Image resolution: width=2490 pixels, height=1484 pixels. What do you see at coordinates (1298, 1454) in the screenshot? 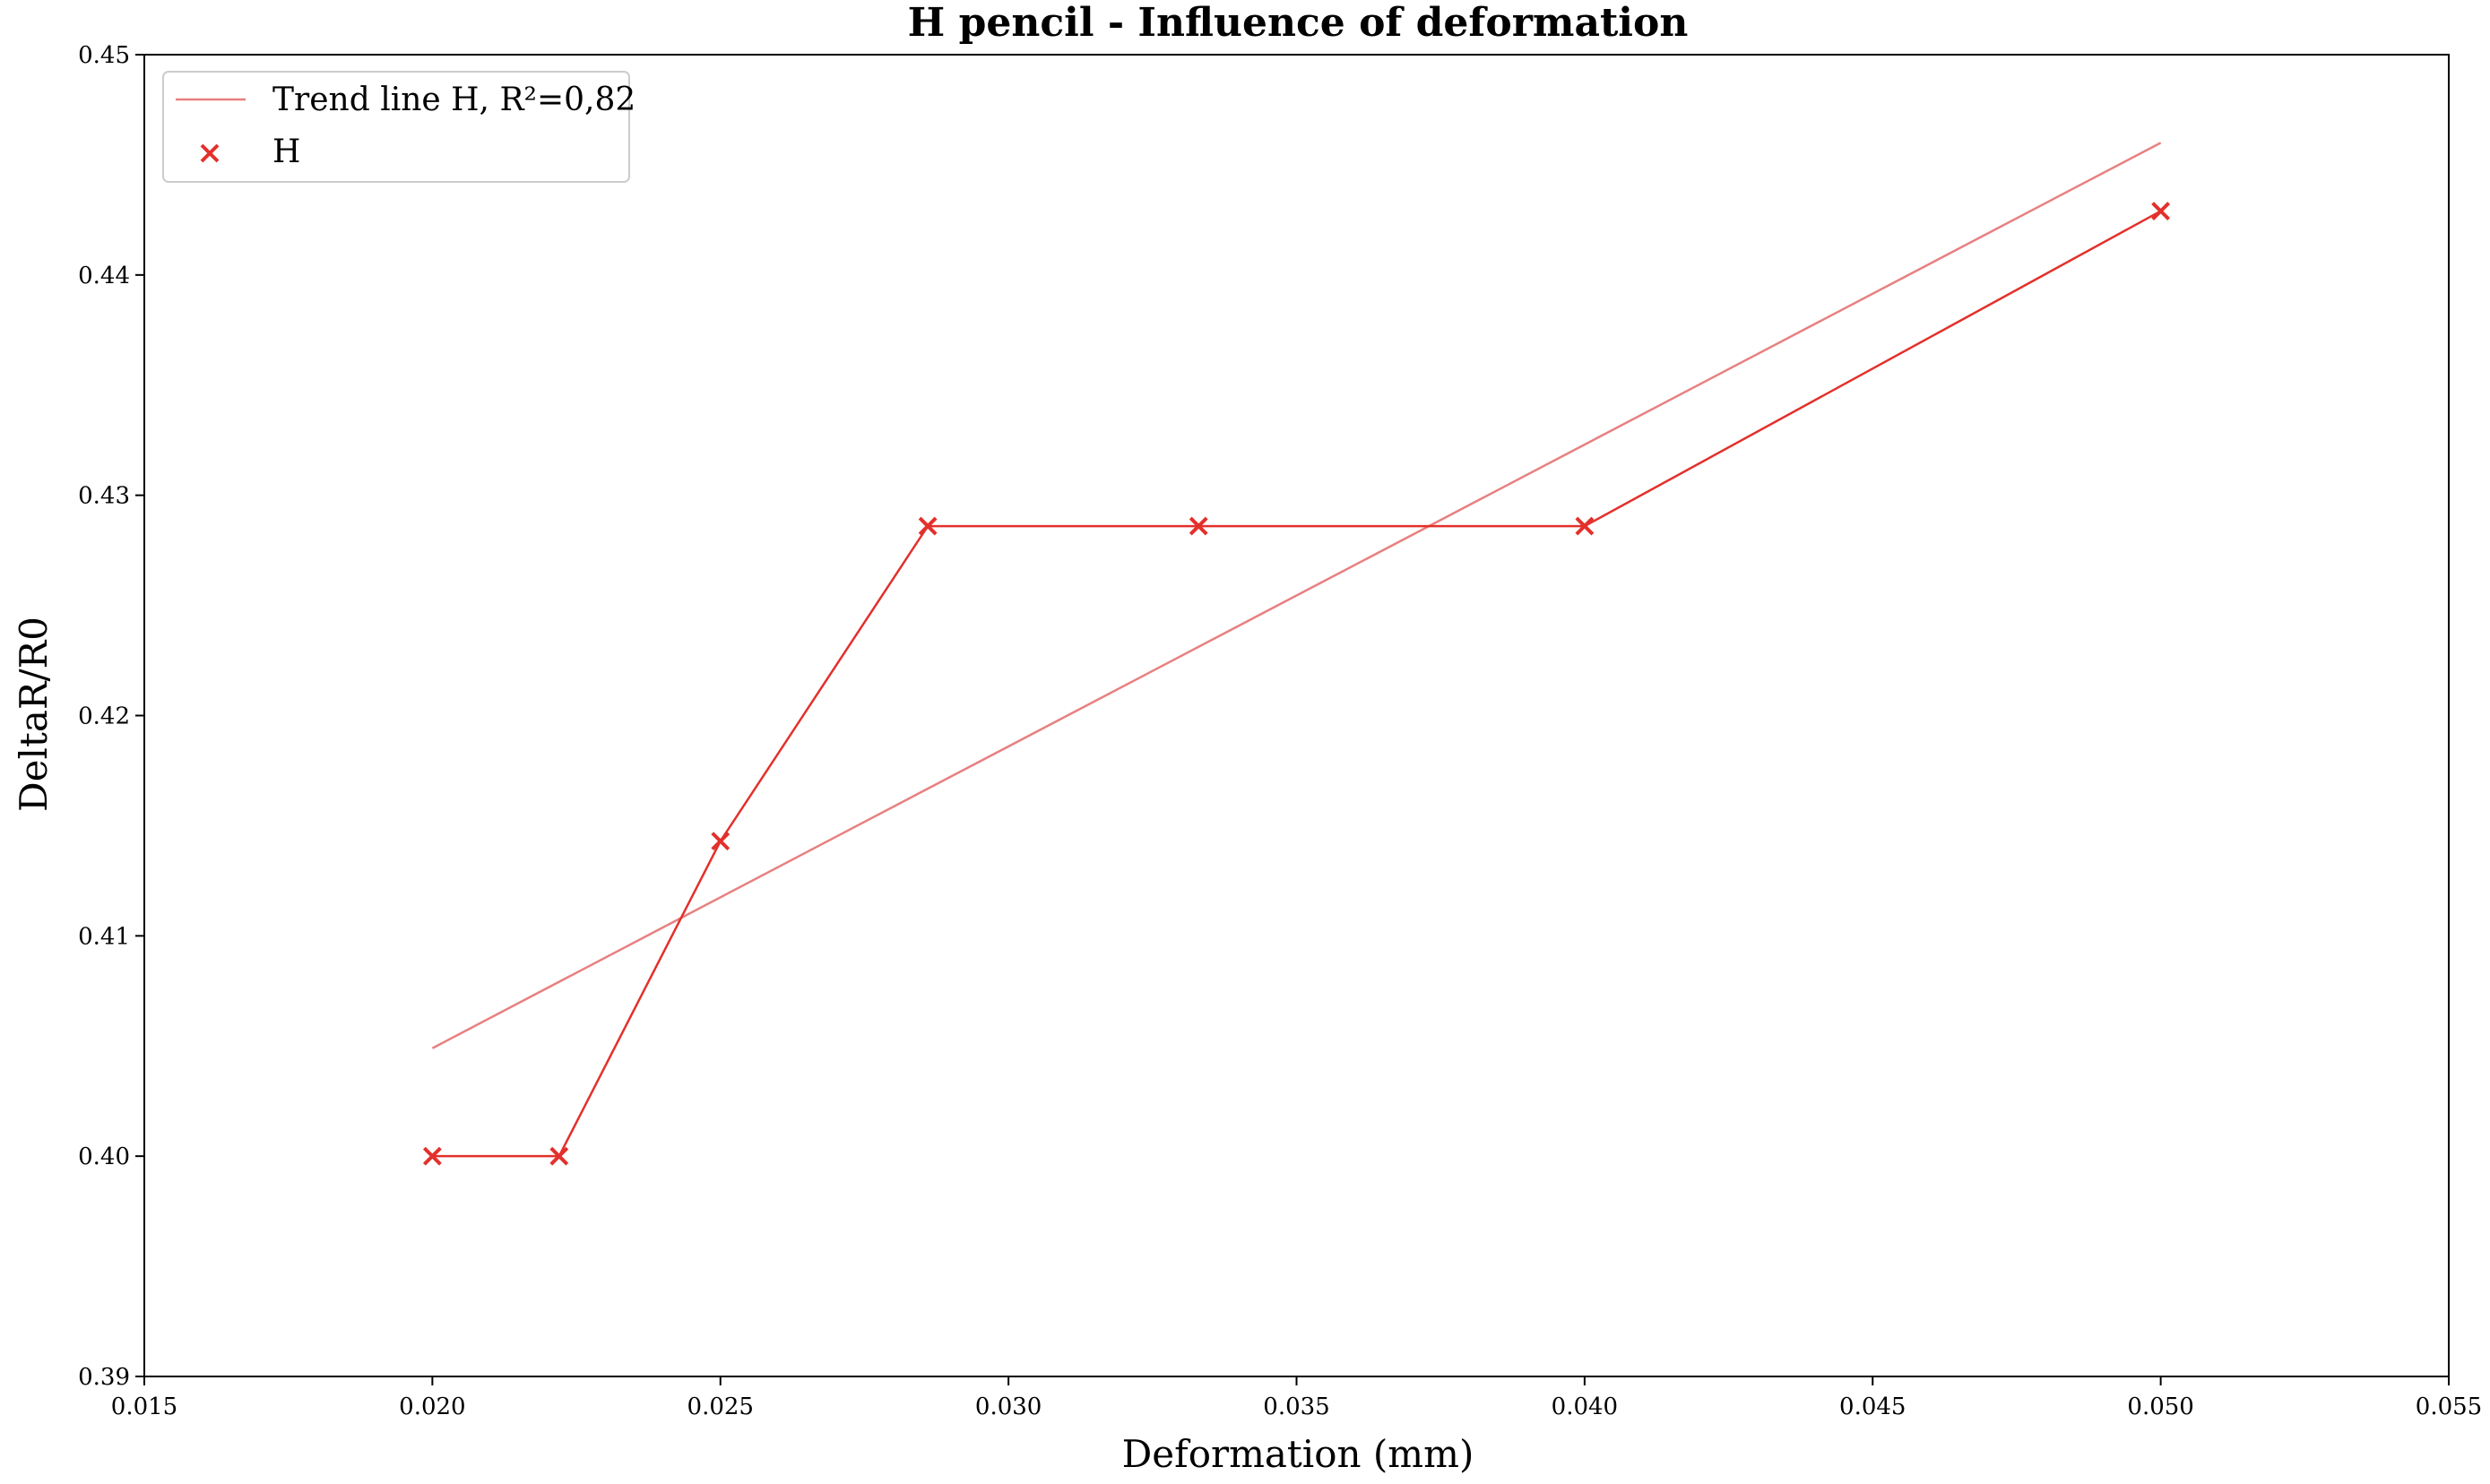
I see `x-axis-label: Deformation (mm)` at bounding box center [1298, 1454].